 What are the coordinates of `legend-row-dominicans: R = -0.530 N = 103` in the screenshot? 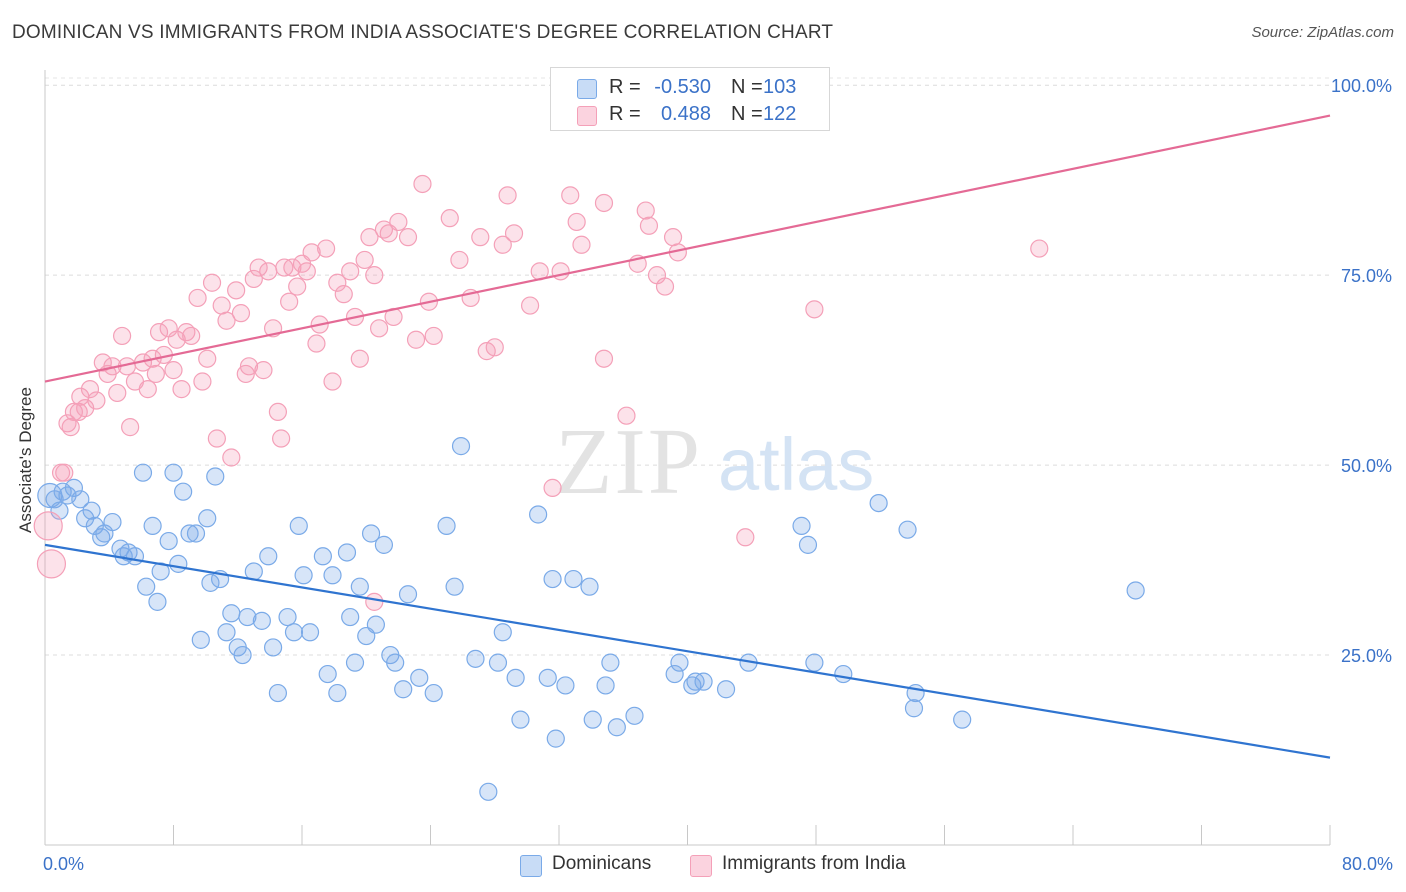 It's located at (690, 88).